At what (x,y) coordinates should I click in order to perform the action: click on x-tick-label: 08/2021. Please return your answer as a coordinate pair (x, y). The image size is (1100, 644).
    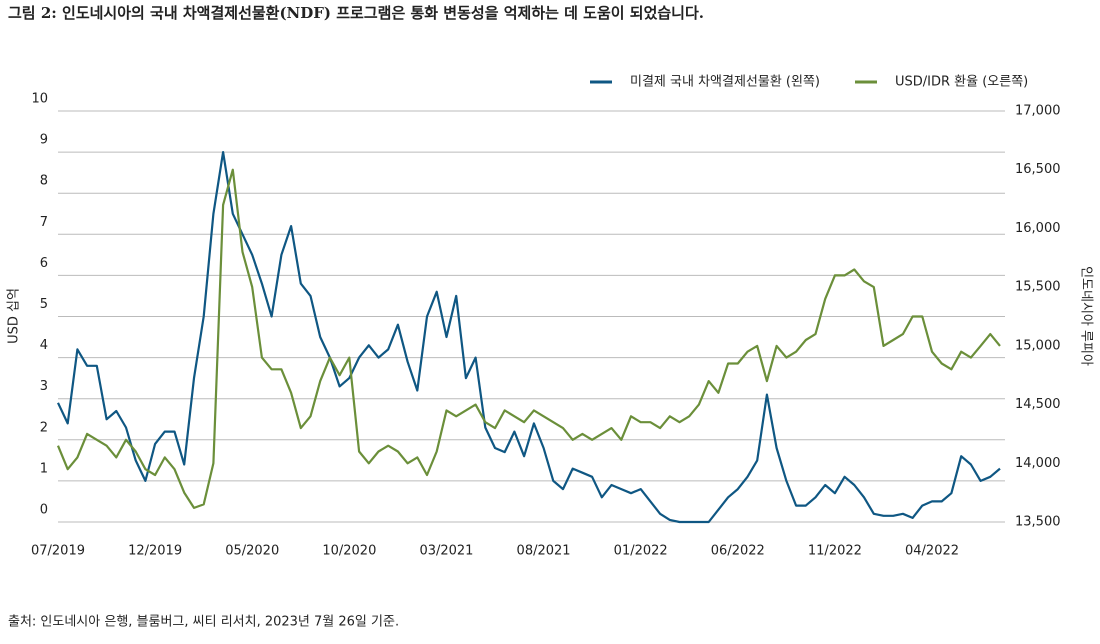
    Looking at the image, I should click on (544, 551).